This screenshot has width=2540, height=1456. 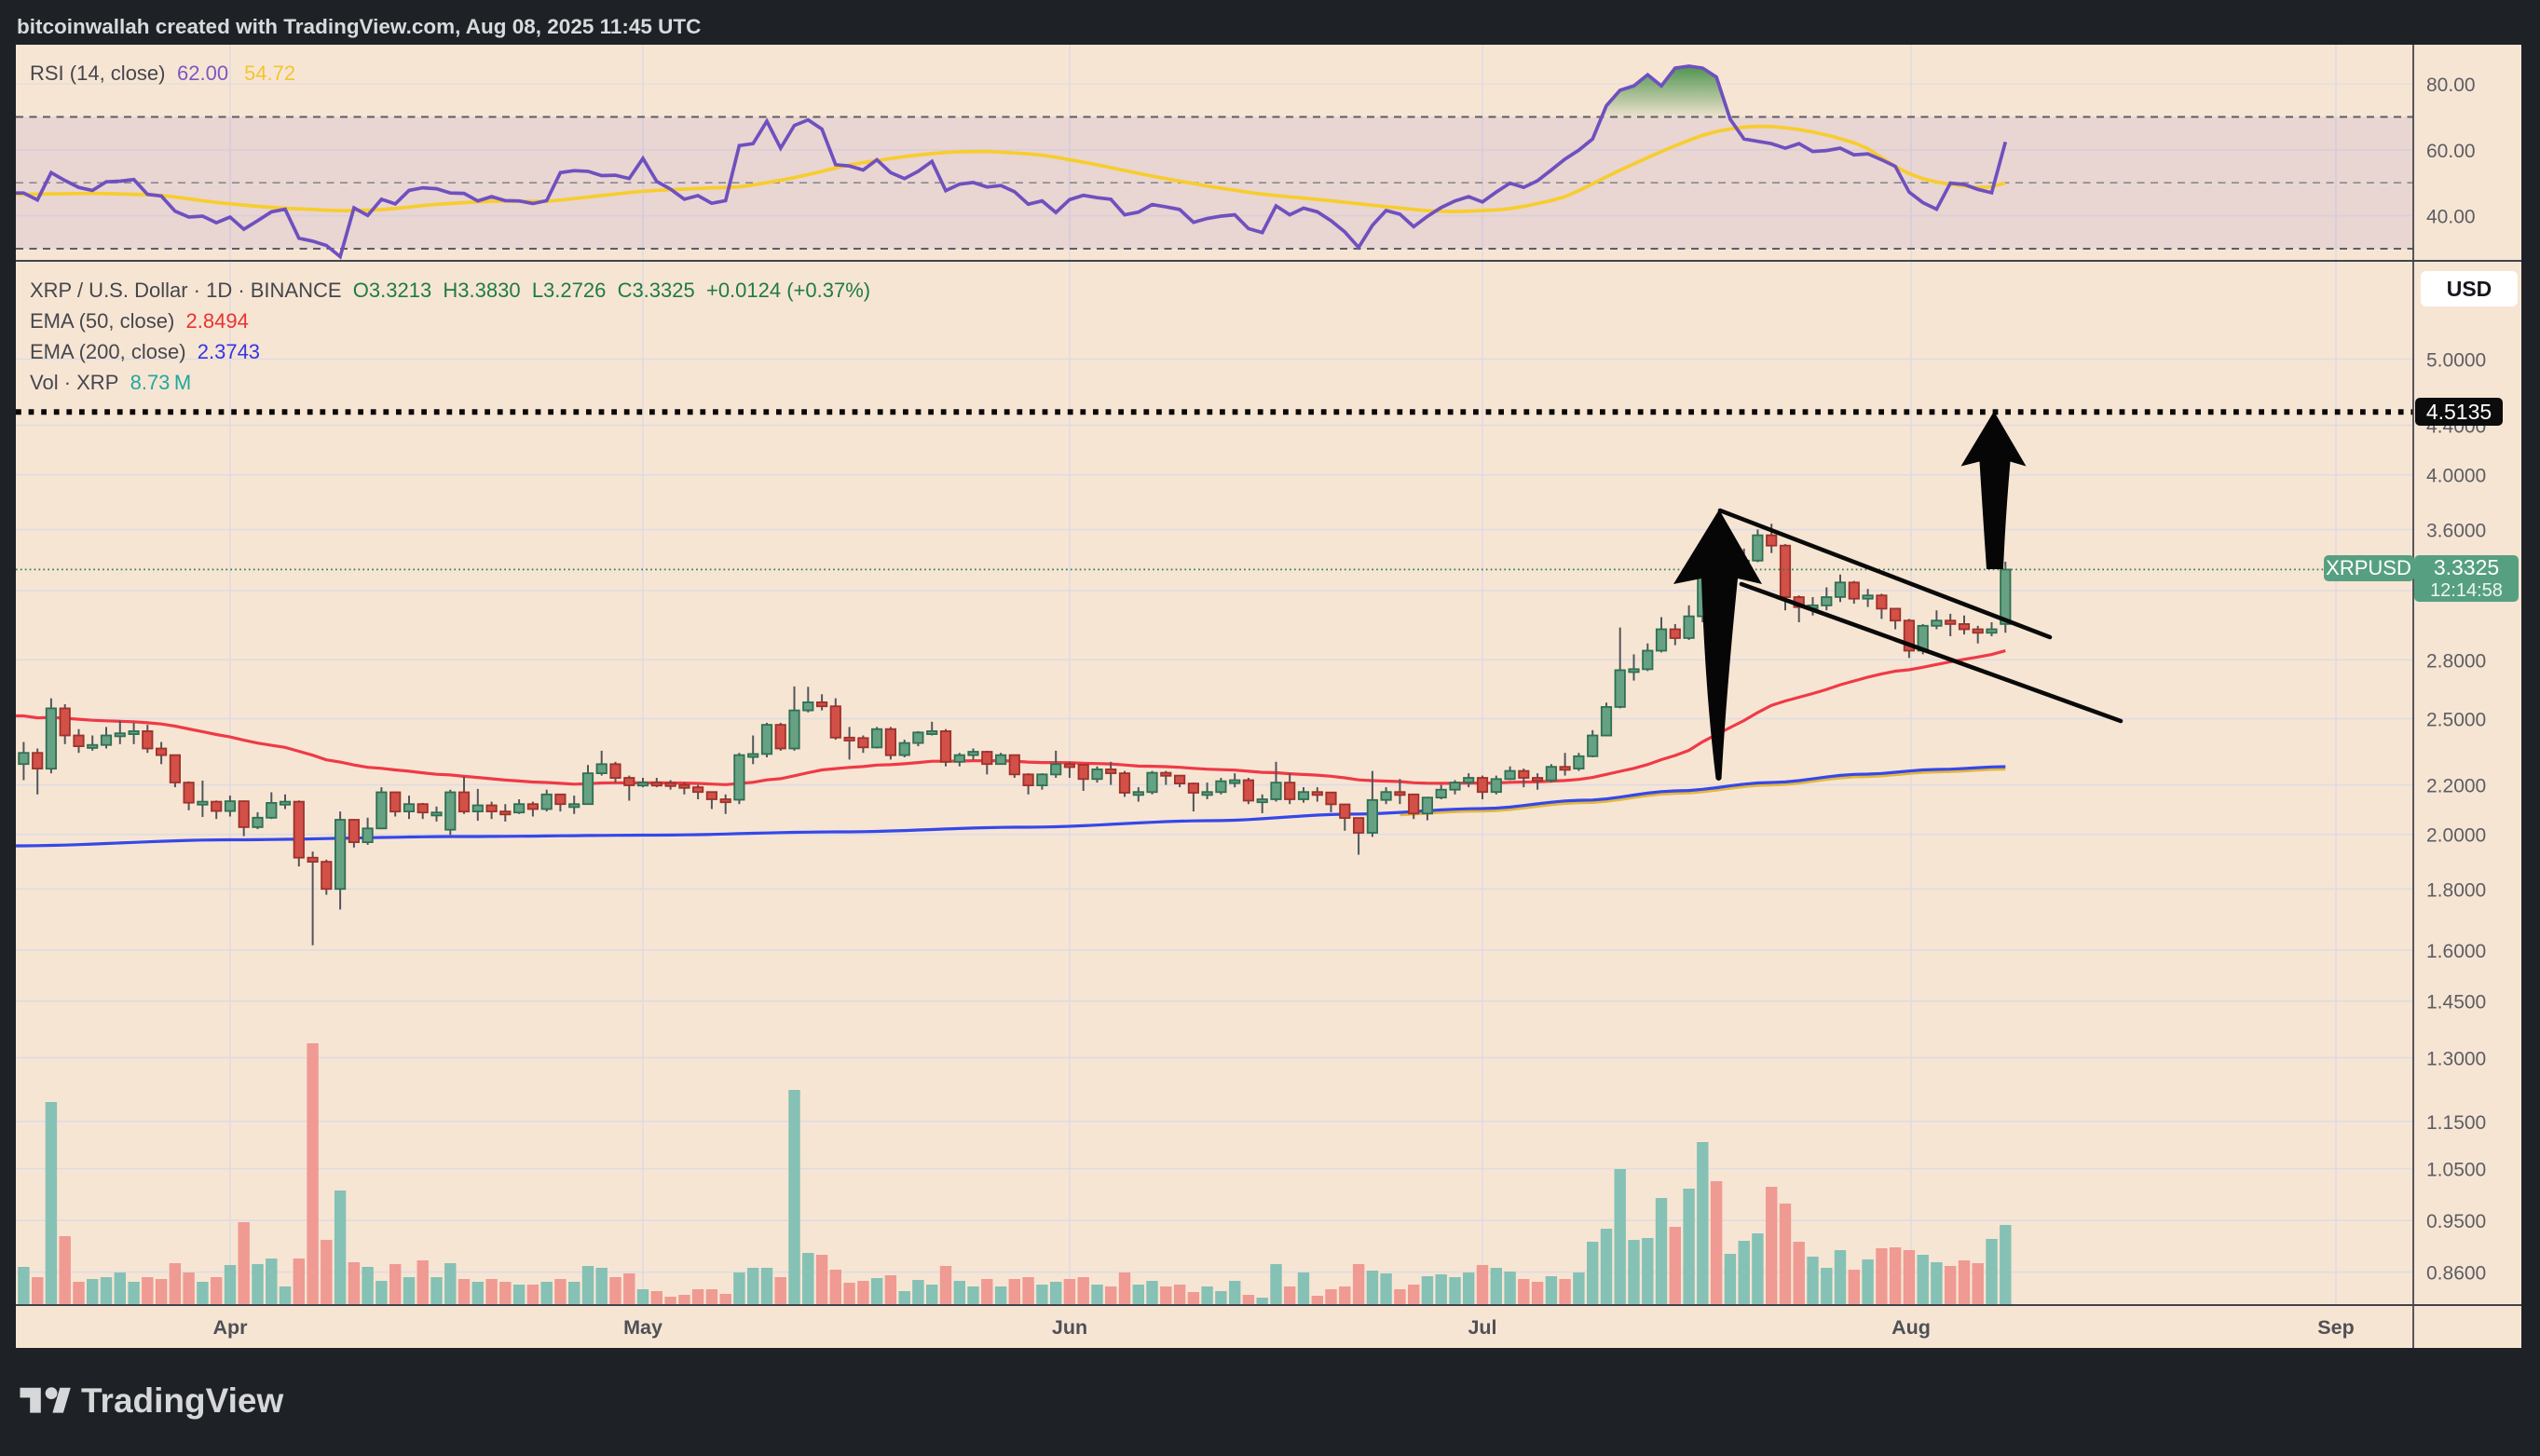 I want to click on svg-text: 1.6000, so click(x=2456, y=951).